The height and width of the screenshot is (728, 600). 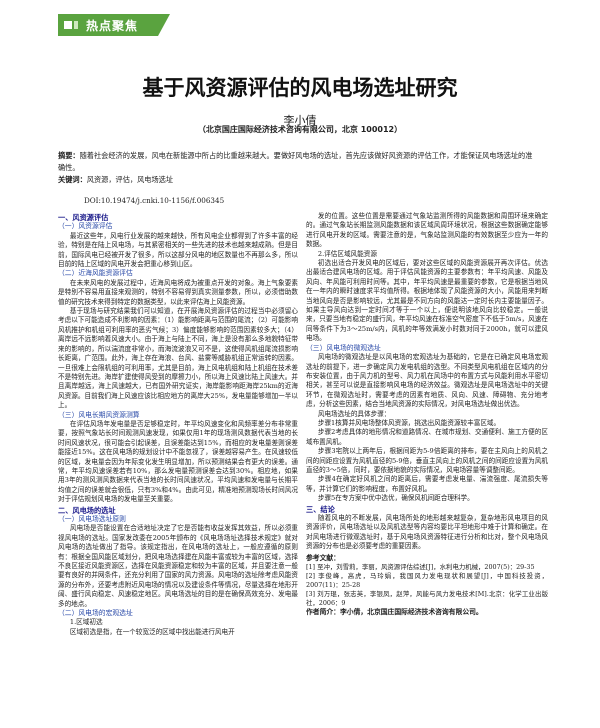 I want to click on author-name: 李小倩, so click(x=300, y=120).